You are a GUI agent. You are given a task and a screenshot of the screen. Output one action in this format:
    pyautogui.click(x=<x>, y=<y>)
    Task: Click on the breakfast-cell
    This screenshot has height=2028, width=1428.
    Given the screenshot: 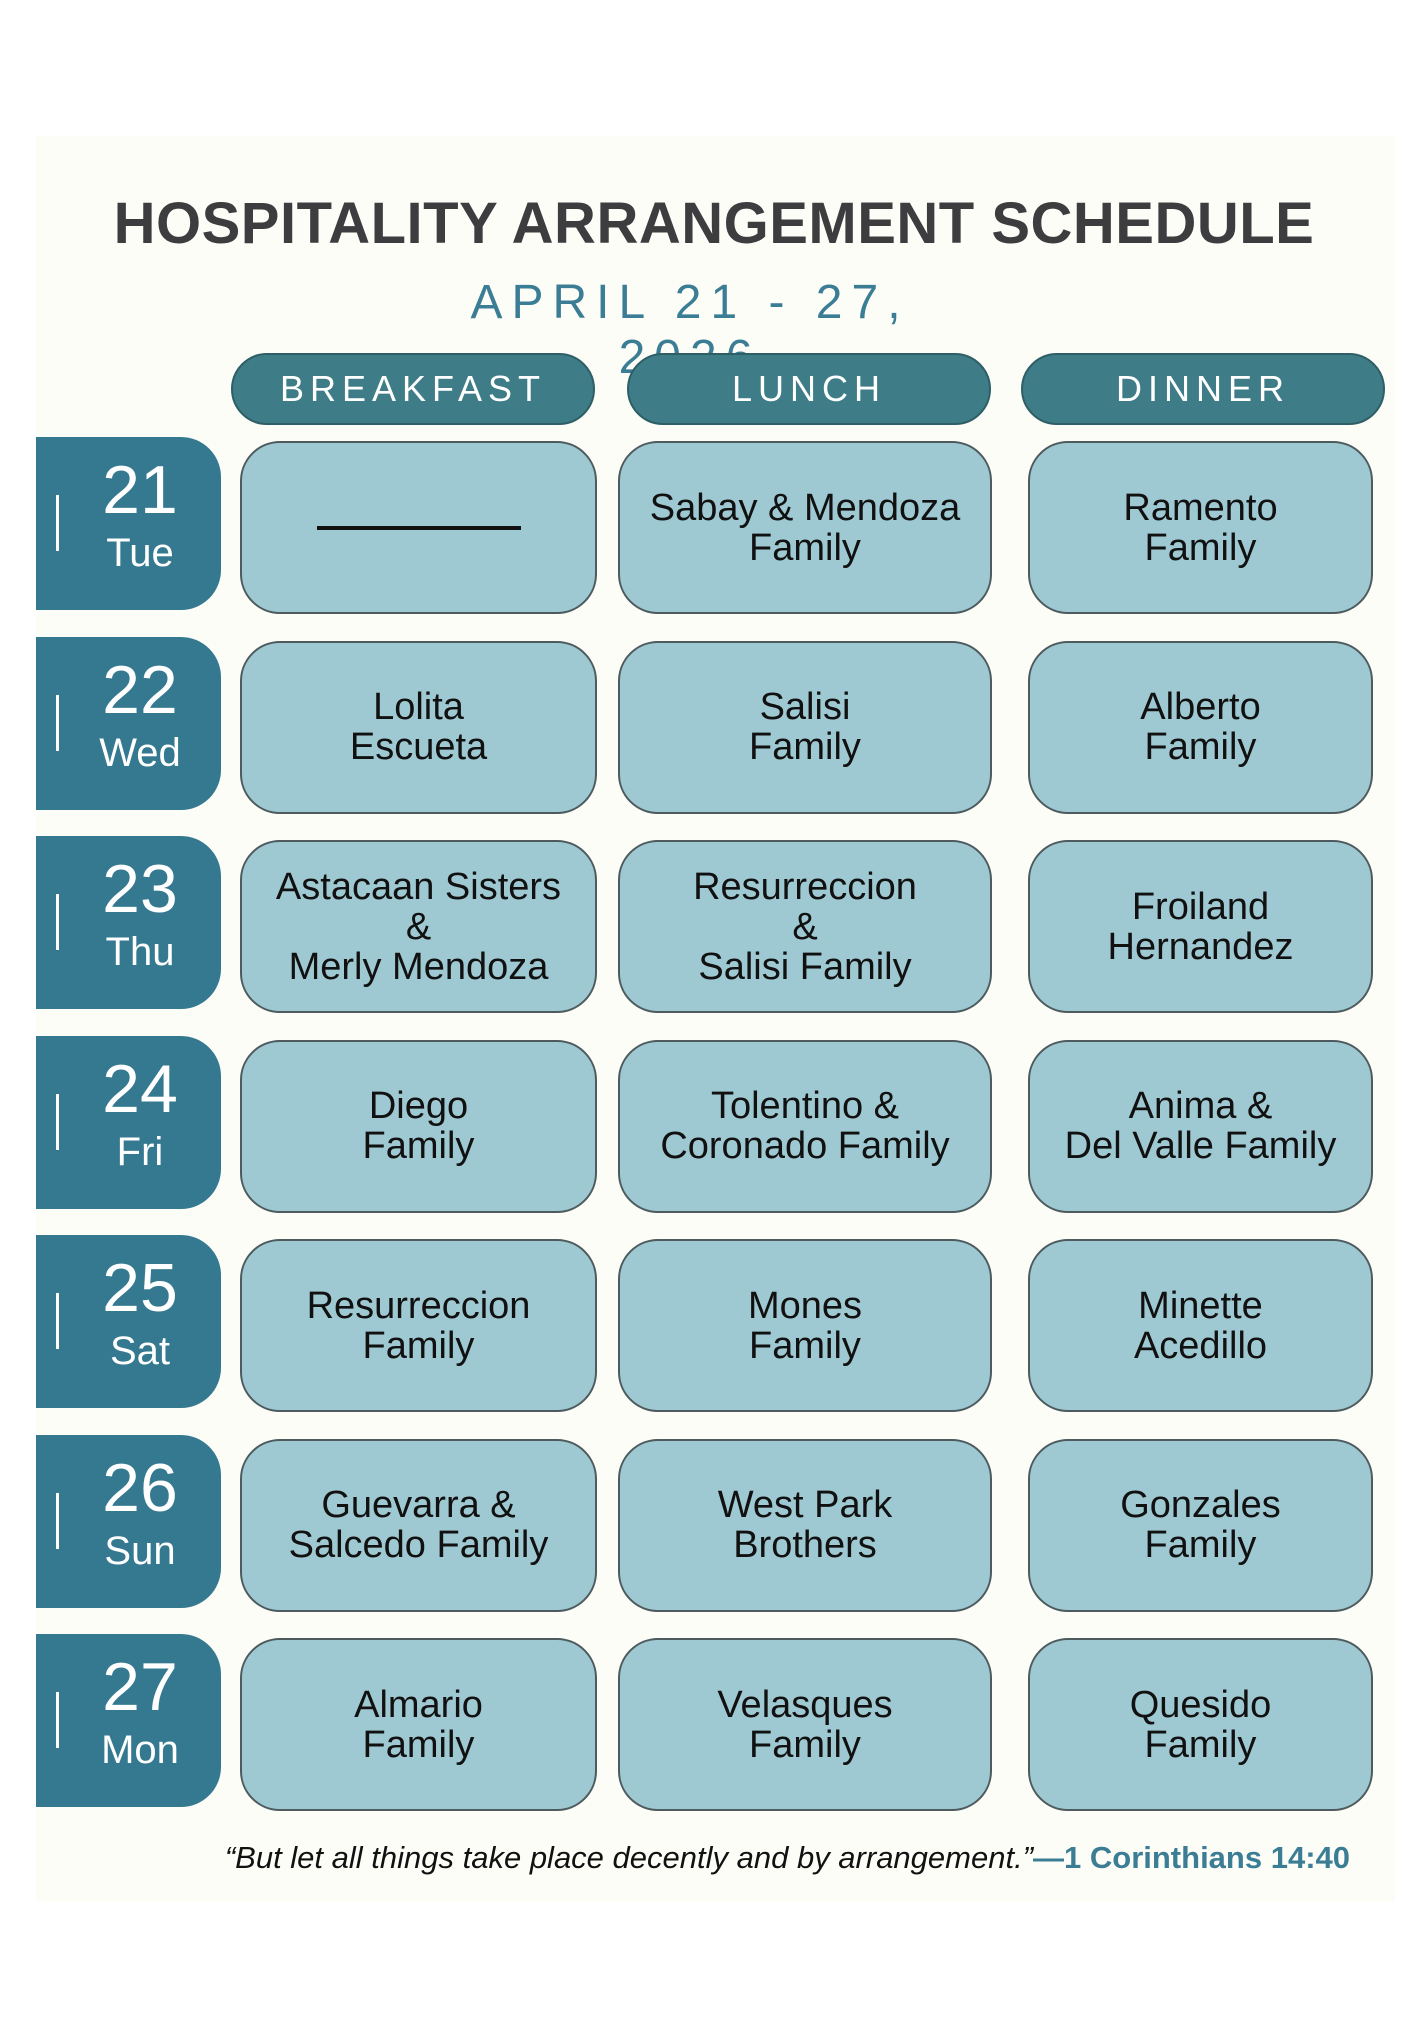 What is the action you would take?
    pyautogui.click(x=418, y=527)
    